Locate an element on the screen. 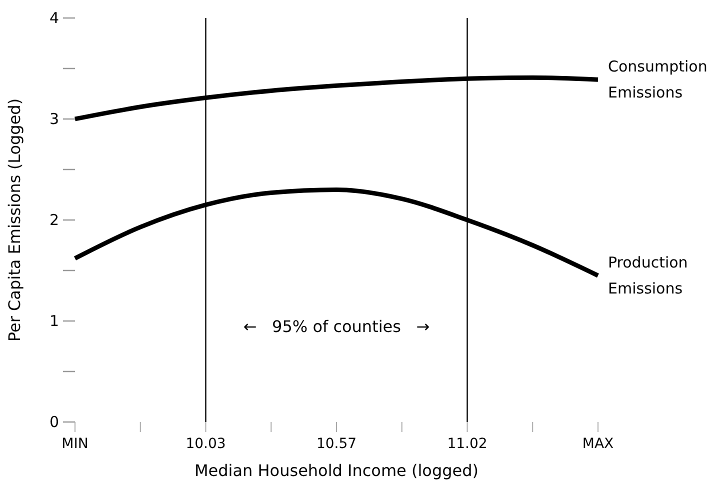  series-label: Production Emissions is located at coordinates (648, 276).